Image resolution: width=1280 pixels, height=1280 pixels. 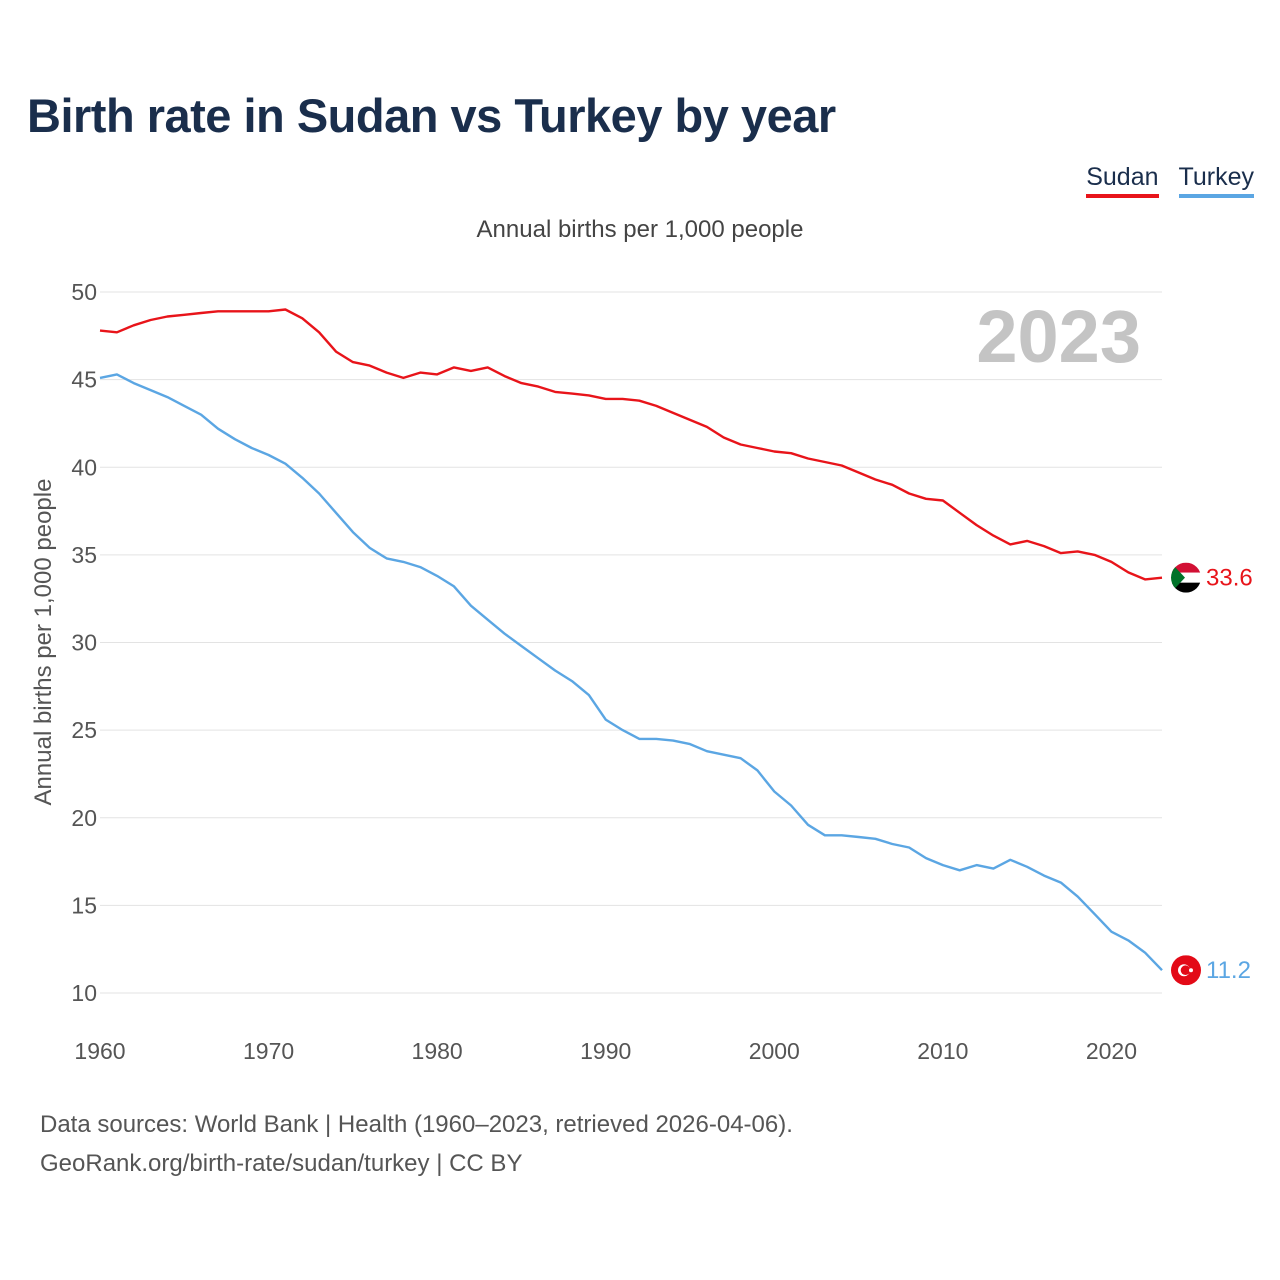 What do you see at coordinates (1111, 1051) in the screenshot?
I see `x-tick-label: 2020` at bounding box center [1111, 1051].